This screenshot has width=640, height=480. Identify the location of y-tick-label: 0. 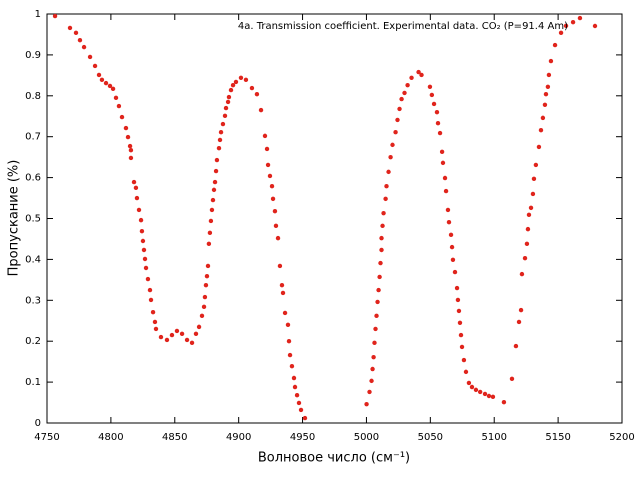
(38, 423).